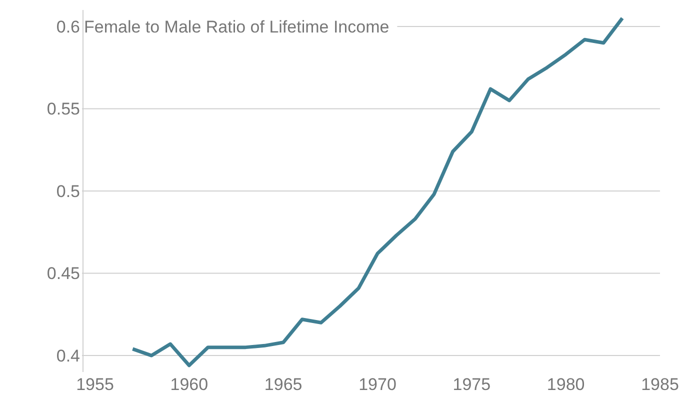 Image resolution: width=700 pixels, height=394 pixels. I want to click on x-tick-label: 1985, so click(660, 384).